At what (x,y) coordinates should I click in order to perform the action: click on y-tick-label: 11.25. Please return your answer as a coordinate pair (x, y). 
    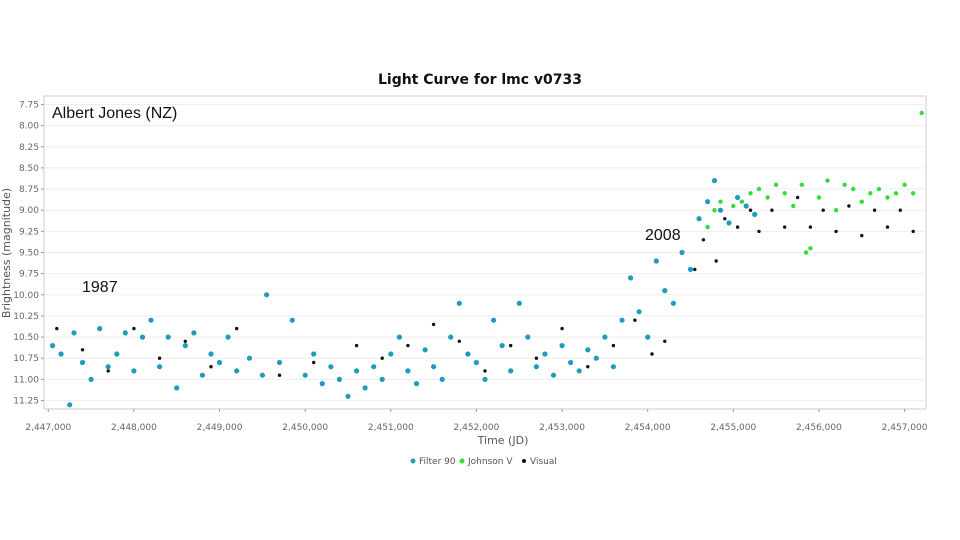
    Looking at the image, I should click on (26, 402).